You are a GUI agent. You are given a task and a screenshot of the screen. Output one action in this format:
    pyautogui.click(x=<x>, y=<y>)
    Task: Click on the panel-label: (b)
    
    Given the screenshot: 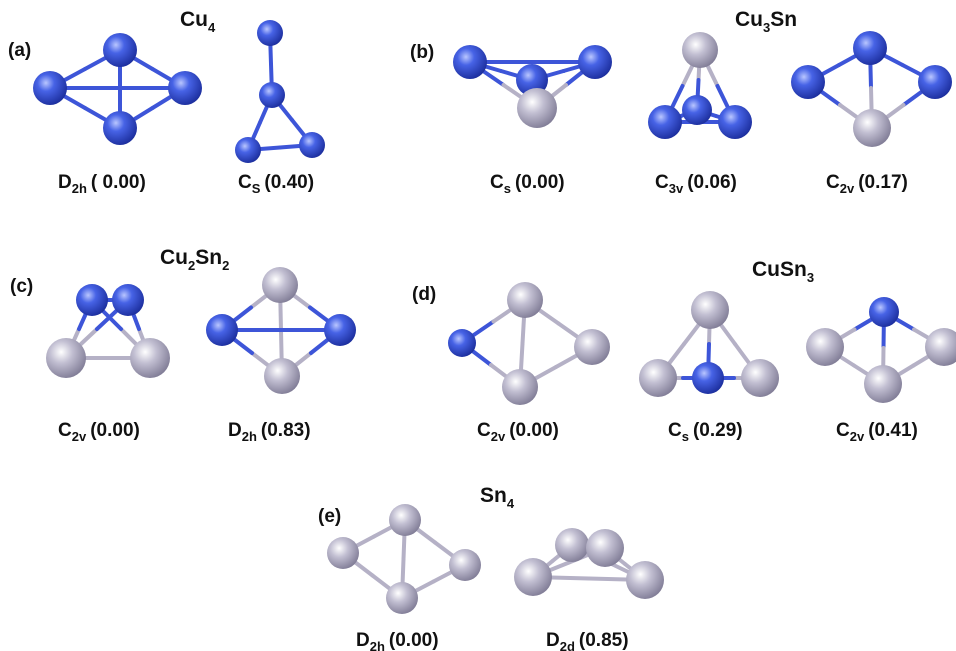 What is the action you would take?
    pyautogui.click(x=422, y=52)
    